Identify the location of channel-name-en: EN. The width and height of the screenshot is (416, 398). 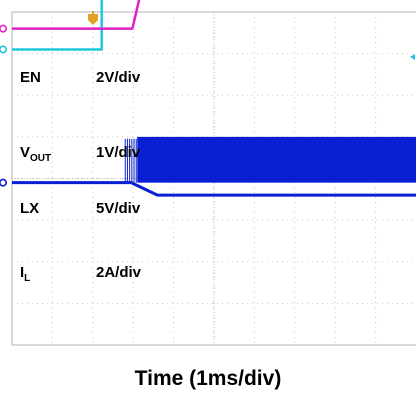
(30, 77).